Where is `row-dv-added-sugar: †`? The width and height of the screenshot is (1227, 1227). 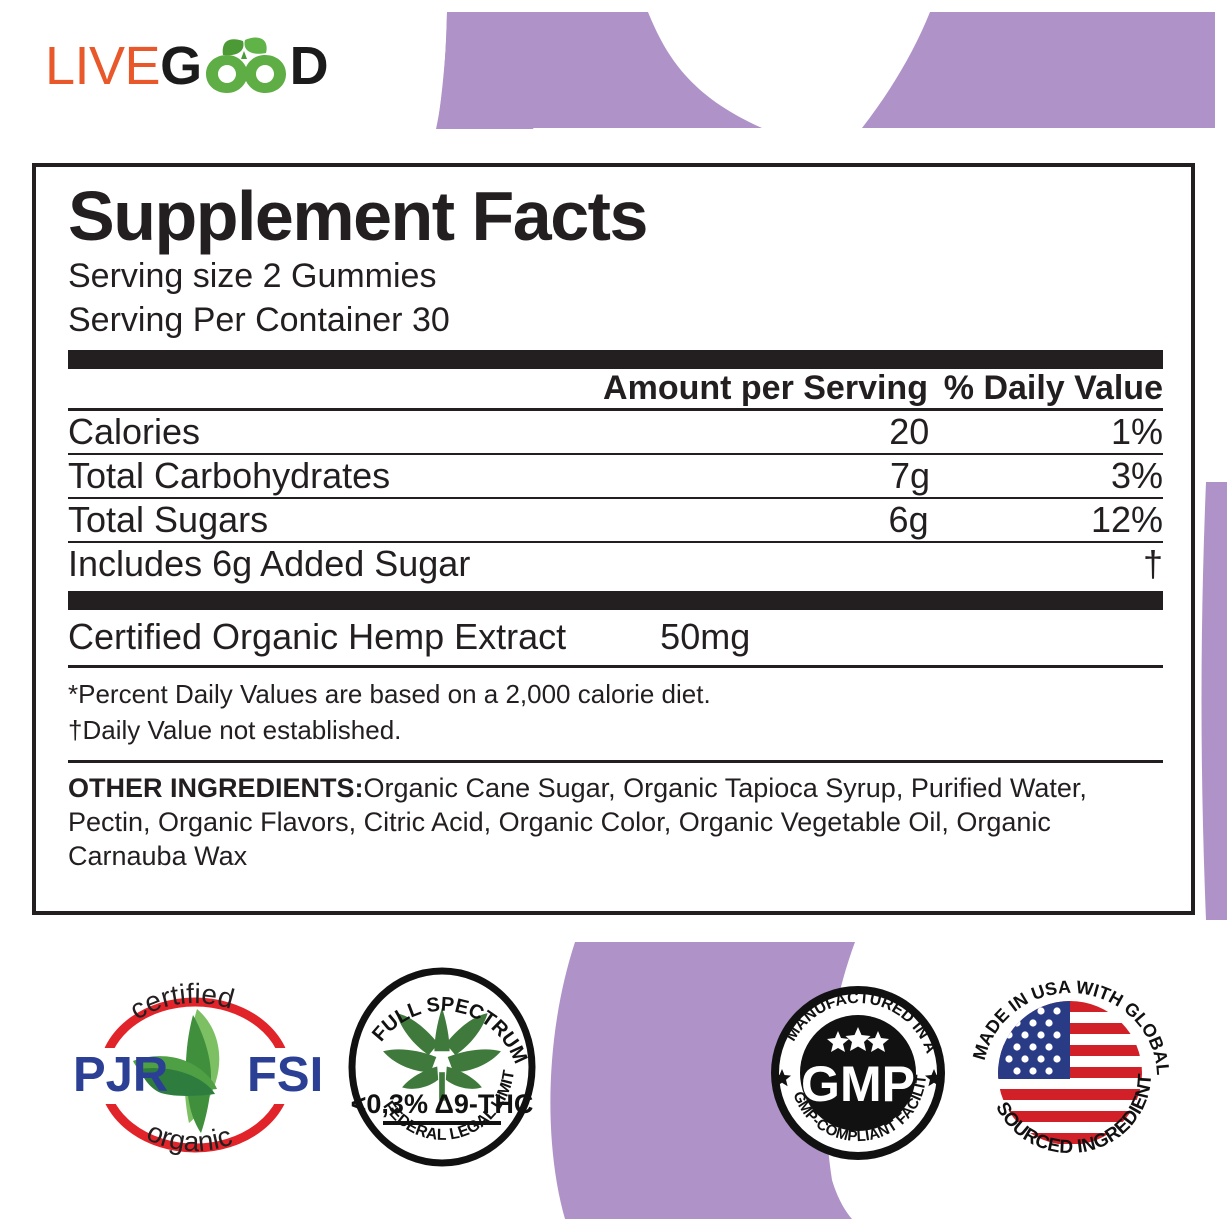
row-dv-added-sugar: † is located at coordinates (1152, 564).